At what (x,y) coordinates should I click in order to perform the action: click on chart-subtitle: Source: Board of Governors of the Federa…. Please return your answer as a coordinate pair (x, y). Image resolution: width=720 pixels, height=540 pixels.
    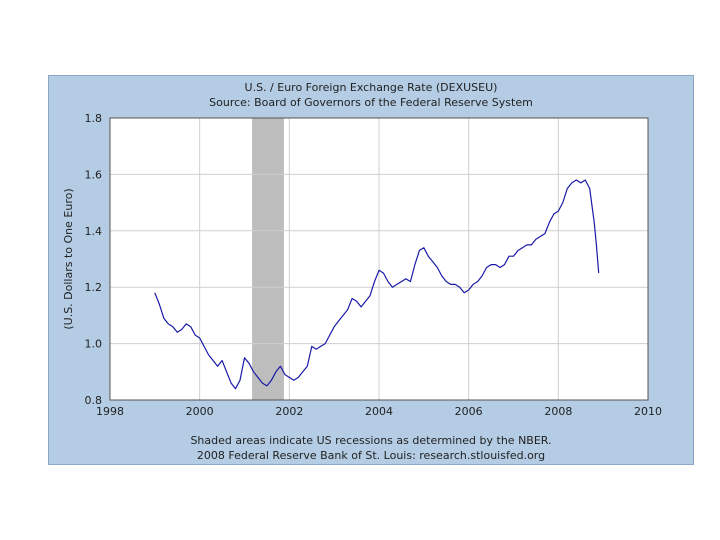
    Looking at the image, I should click on (371, 102).